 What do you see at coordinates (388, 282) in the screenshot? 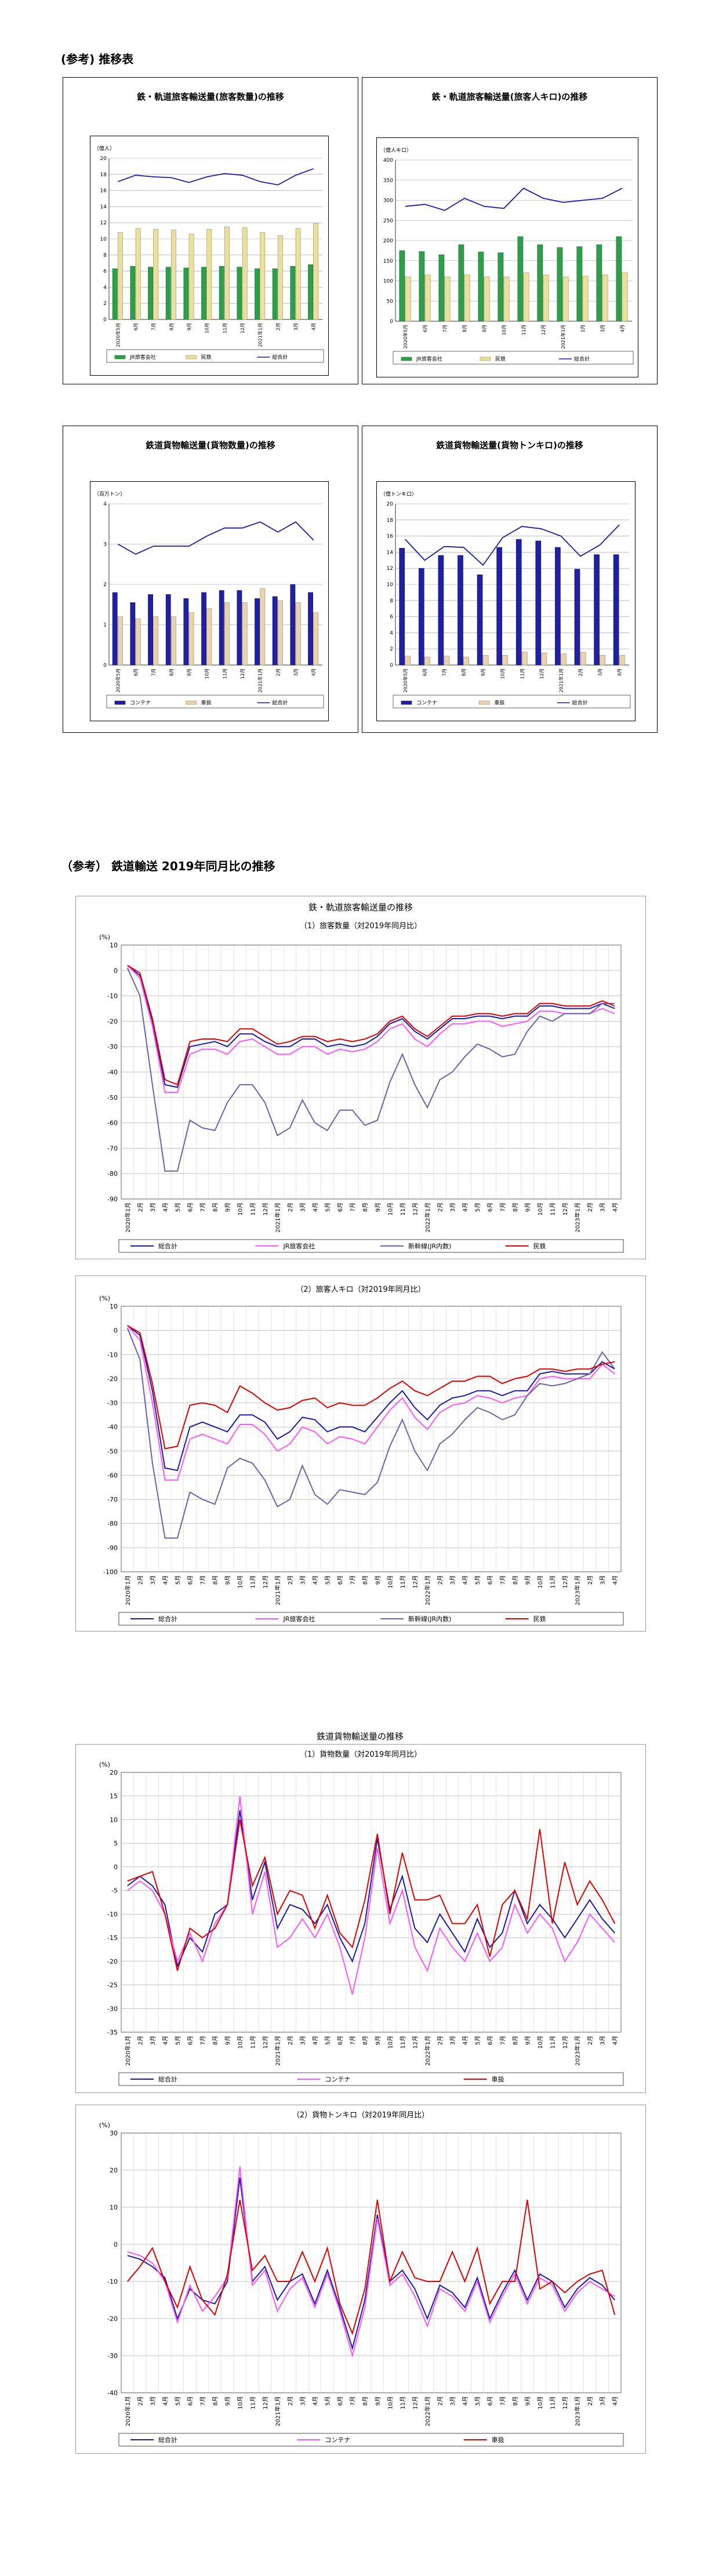
I see `y-tick-label: 100` at bounding box center [388, 282].